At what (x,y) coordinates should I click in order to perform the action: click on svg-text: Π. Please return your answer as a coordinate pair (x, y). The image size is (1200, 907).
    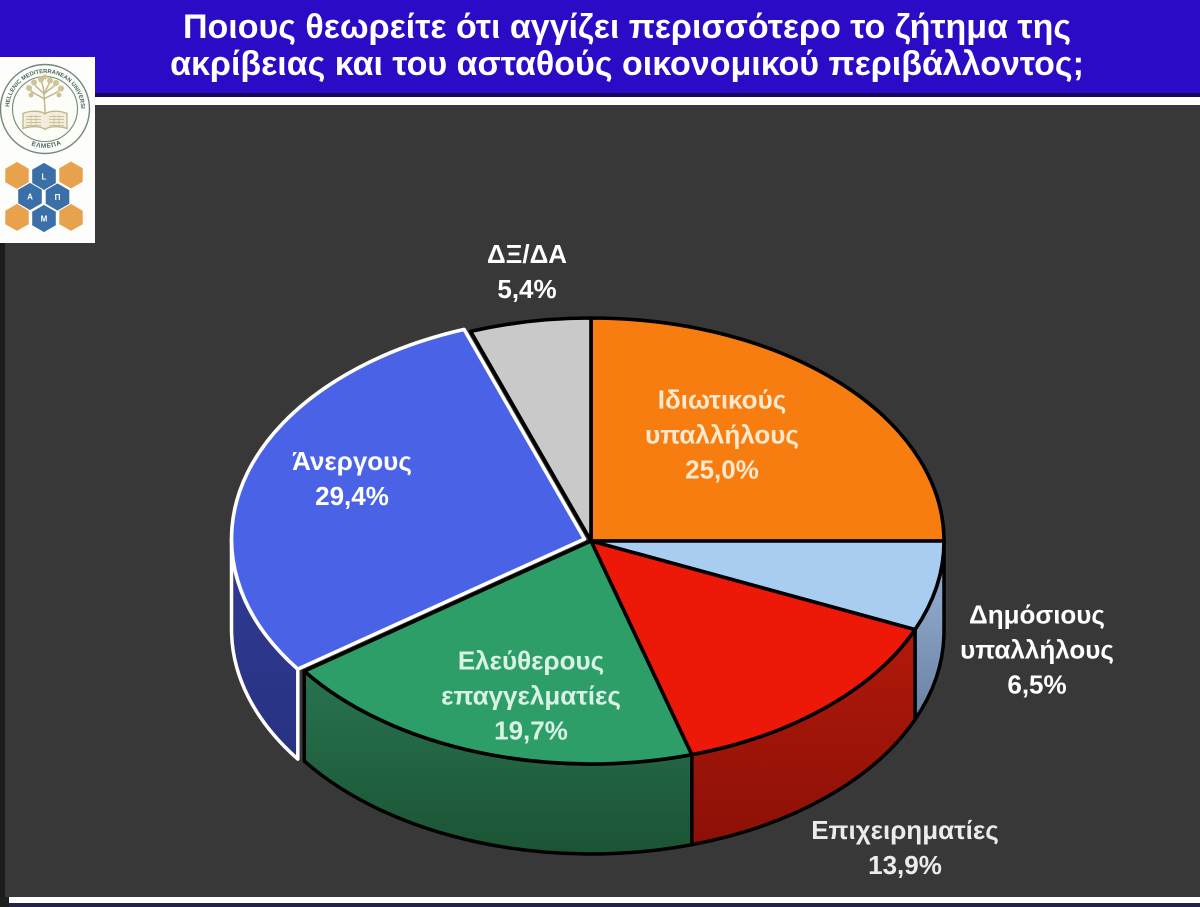
    Looking at the image, I should click on (58, 197).